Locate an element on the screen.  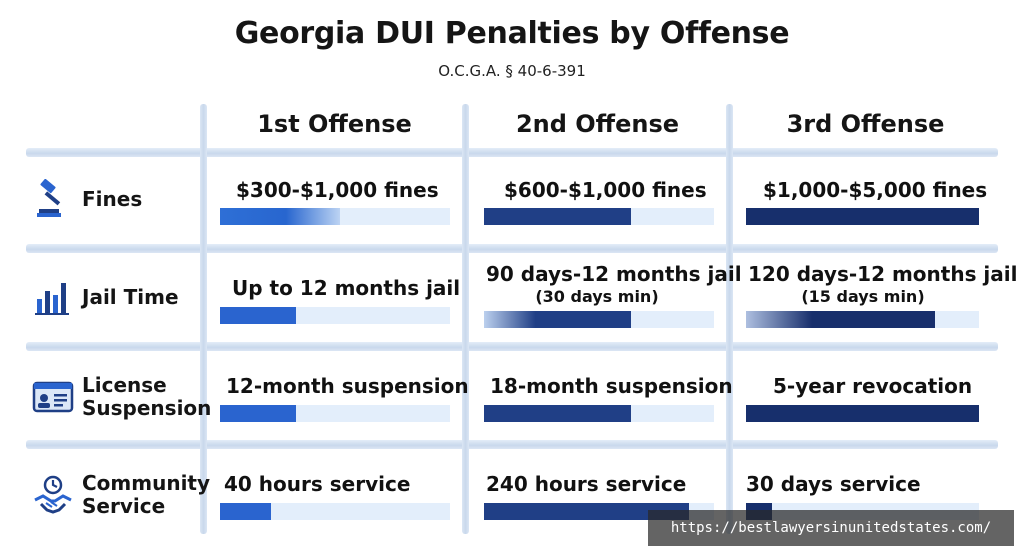
cell-subtext: (30 days min) is located at coordinates (597, 296).